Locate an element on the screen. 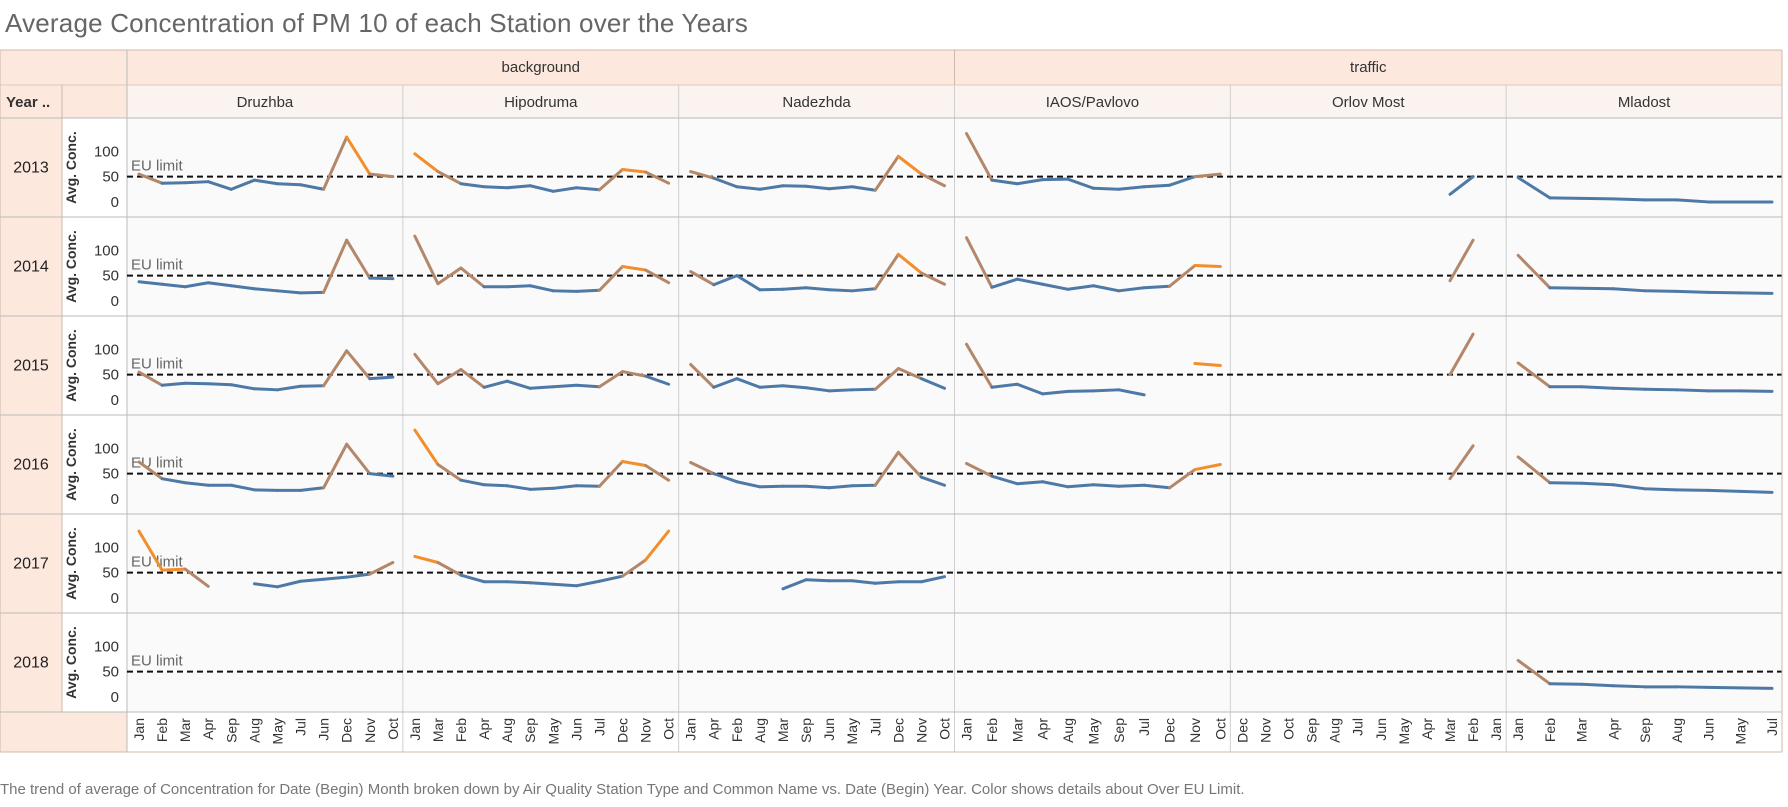 This screenshot has width=1788, height=807. year-label: 2013 is located at coordinates (31, 168).